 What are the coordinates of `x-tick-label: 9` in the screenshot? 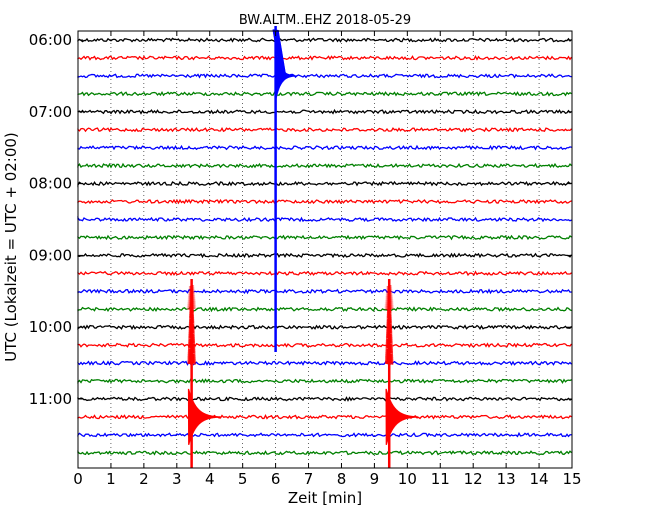 It's located at (375, 479).